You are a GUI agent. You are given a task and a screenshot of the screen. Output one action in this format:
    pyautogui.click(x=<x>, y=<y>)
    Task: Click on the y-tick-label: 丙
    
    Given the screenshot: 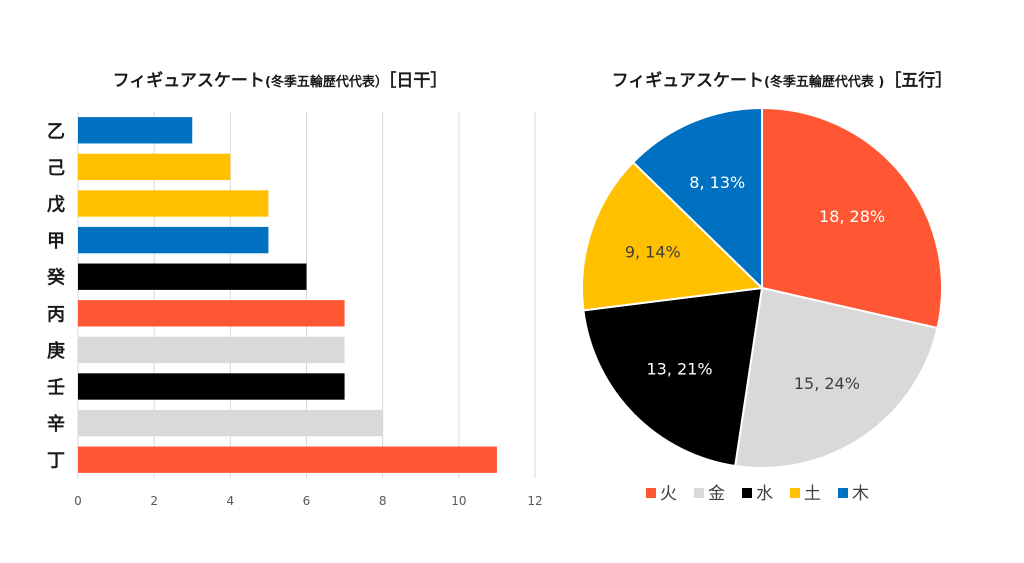 What is the action you would take?
    pyautogui.click(x=56, y=314)
    